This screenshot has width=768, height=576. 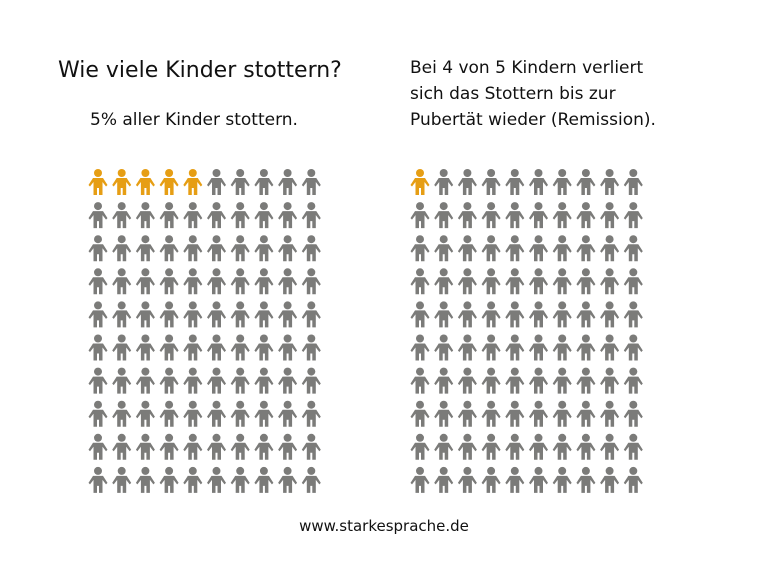 What do you see at coordinates (533, 120) in the screenshot?
I see `remission-line: Pubertät wieder (Remission).` at bounding box center [533, 120].